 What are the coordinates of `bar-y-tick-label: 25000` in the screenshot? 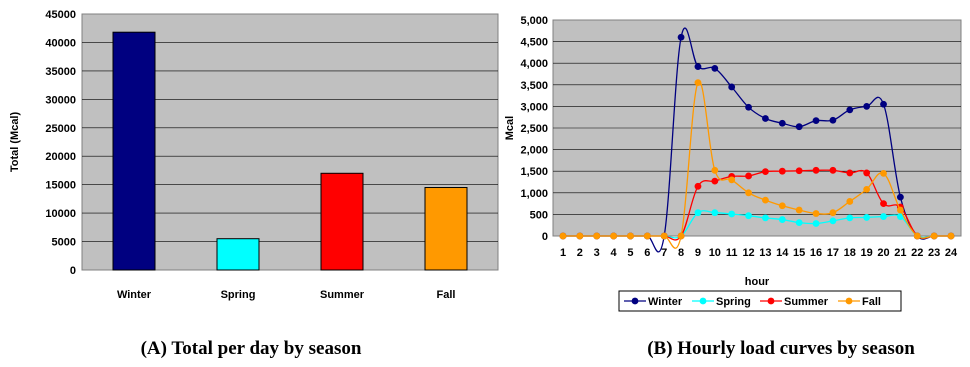 It's located at (60, 129).